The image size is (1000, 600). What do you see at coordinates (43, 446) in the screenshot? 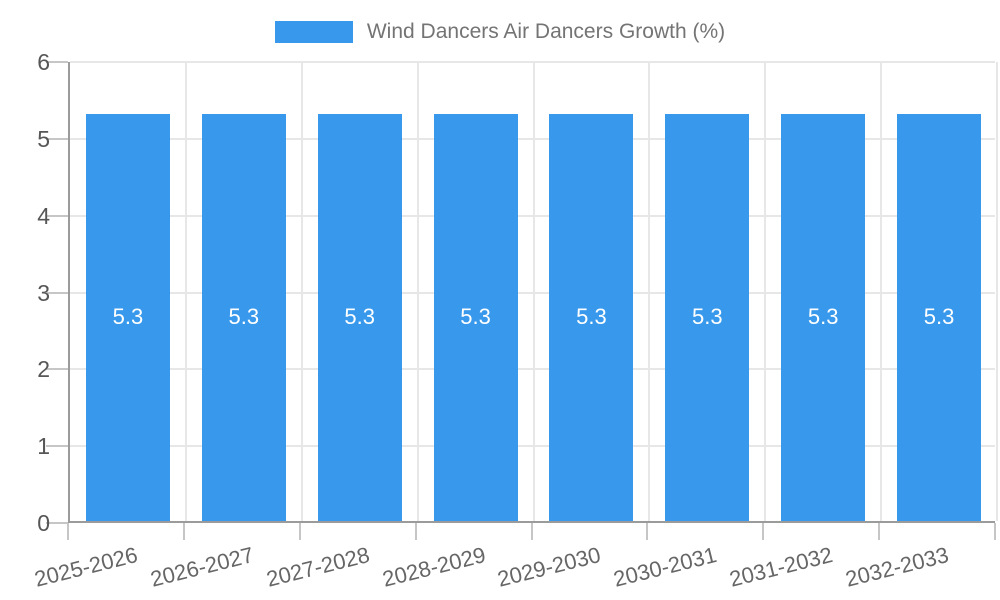
I see `y-axis-label: 1` at bounding box center [43, 446].